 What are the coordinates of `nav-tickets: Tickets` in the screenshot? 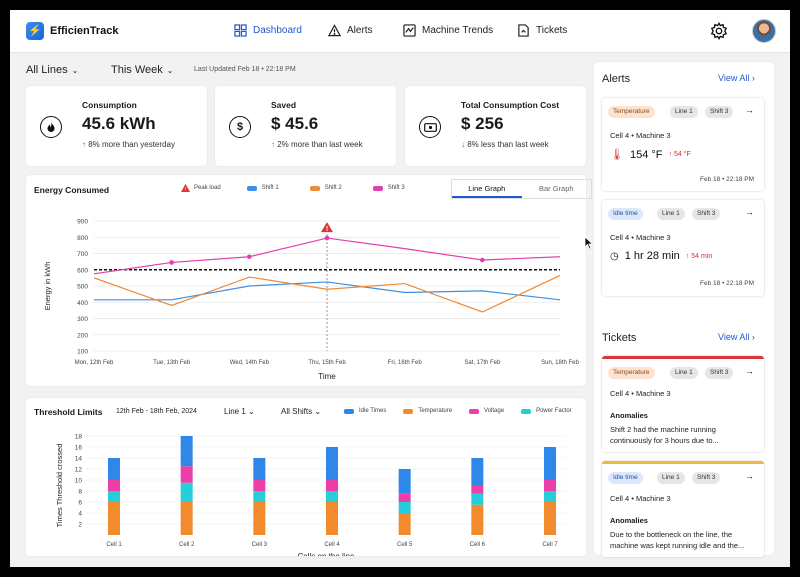 It's located at (542, 30).